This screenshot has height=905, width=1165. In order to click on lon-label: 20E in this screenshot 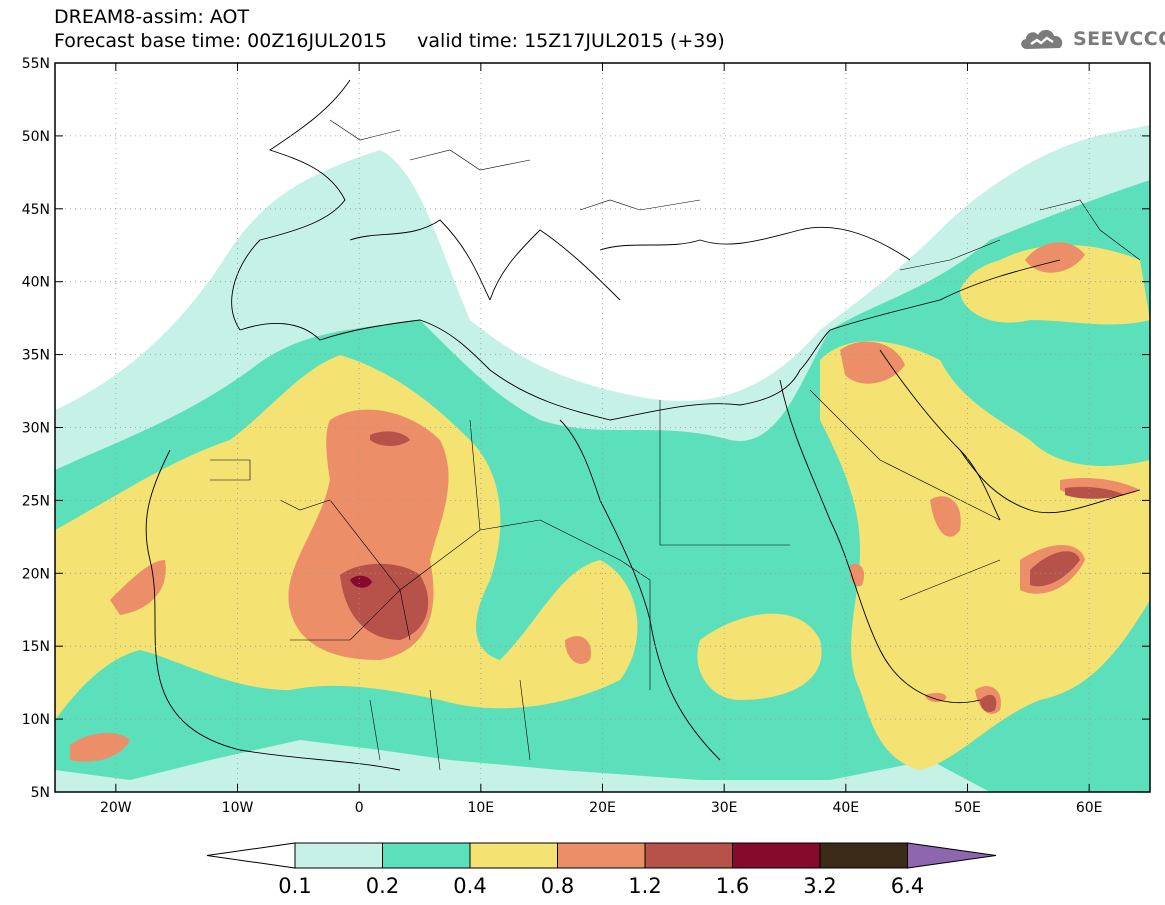, I will do `click(602, 808)`.